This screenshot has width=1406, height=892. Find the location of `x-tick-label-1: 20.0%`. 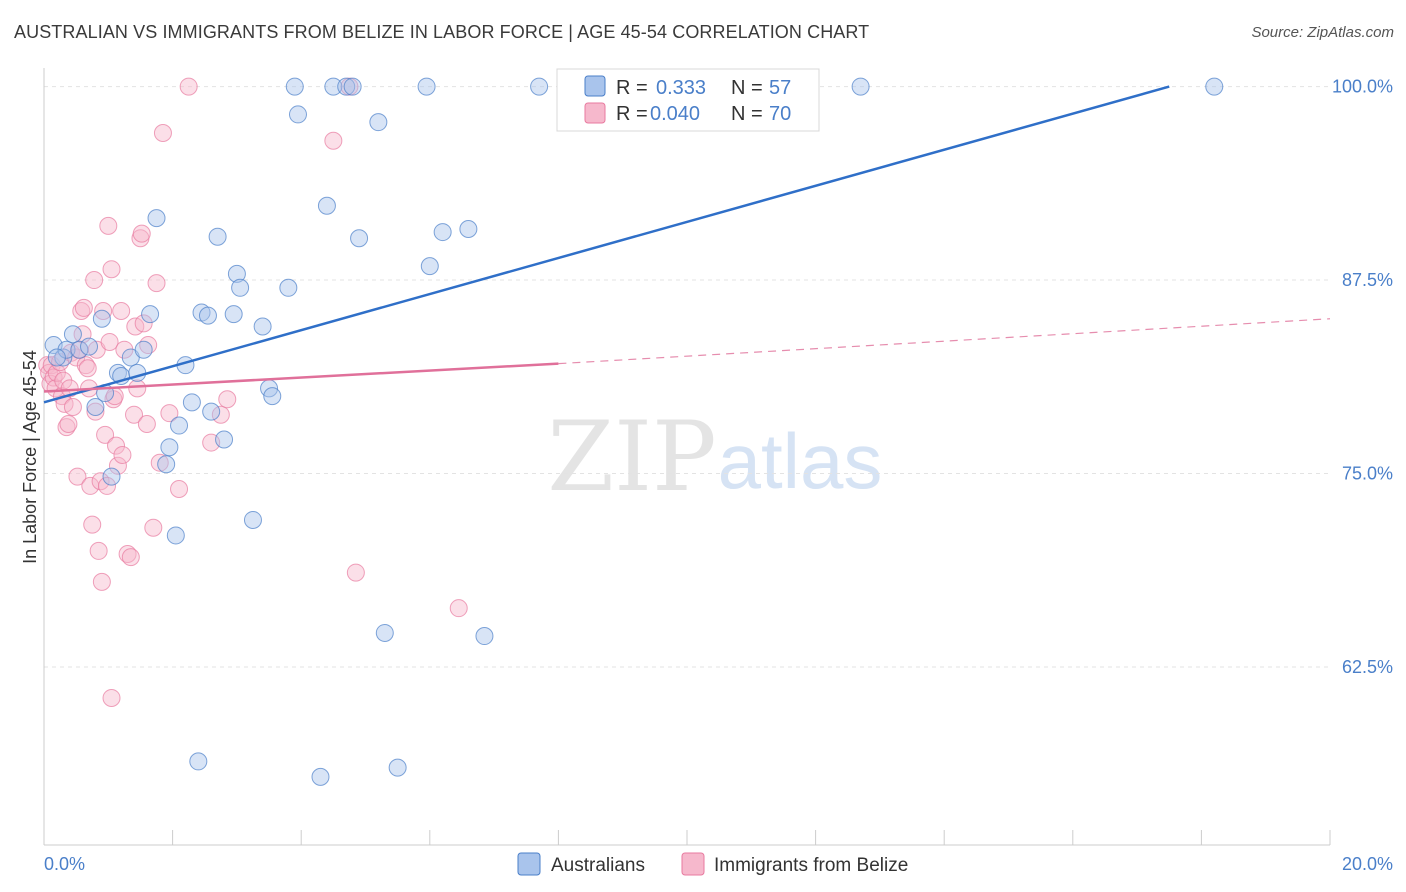

x-tick-label-1: 20.0% is located at coordinates (1367, 864).